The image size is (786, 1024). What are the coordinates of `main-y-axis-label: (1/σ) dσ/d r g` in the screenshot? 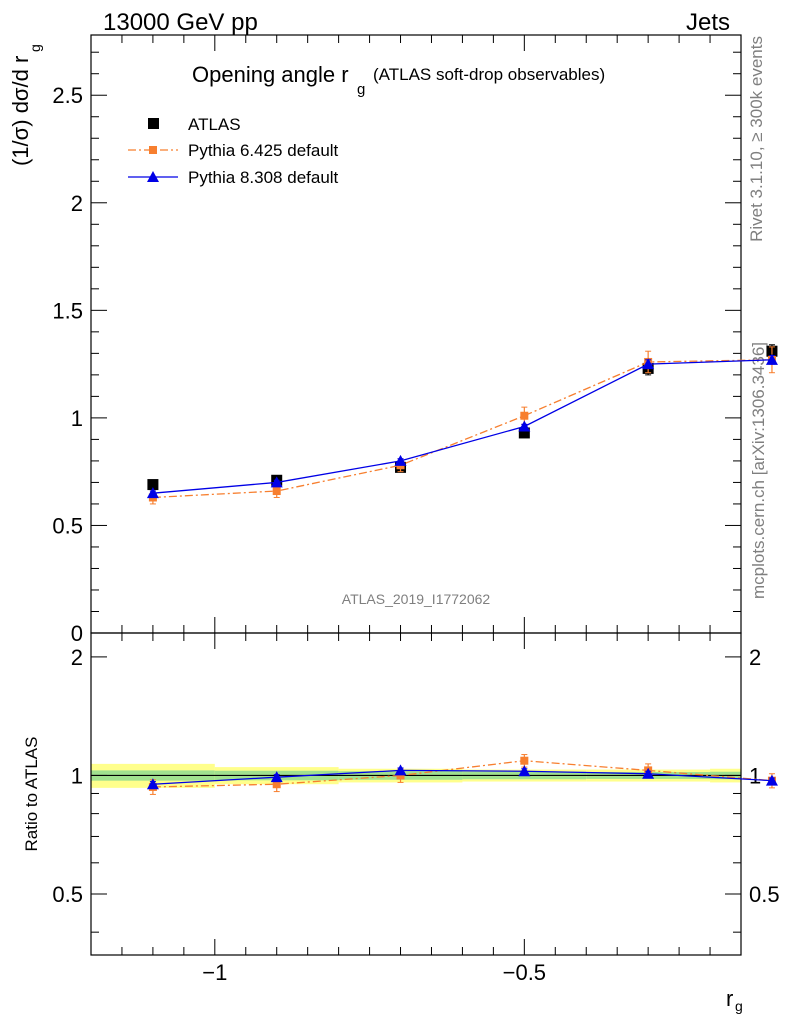 It's located at (25, 105).